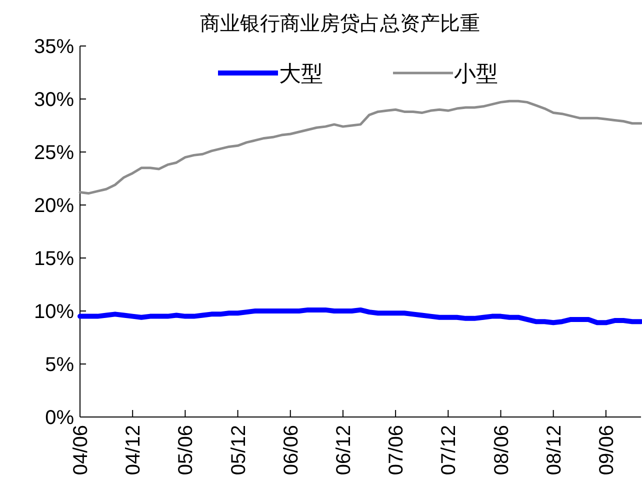 The width and height of the screenshot is (642, 503). Describe the element at coordinates (54, 100) in the screenshot. I see `y-tick-label: 30%` at that location.